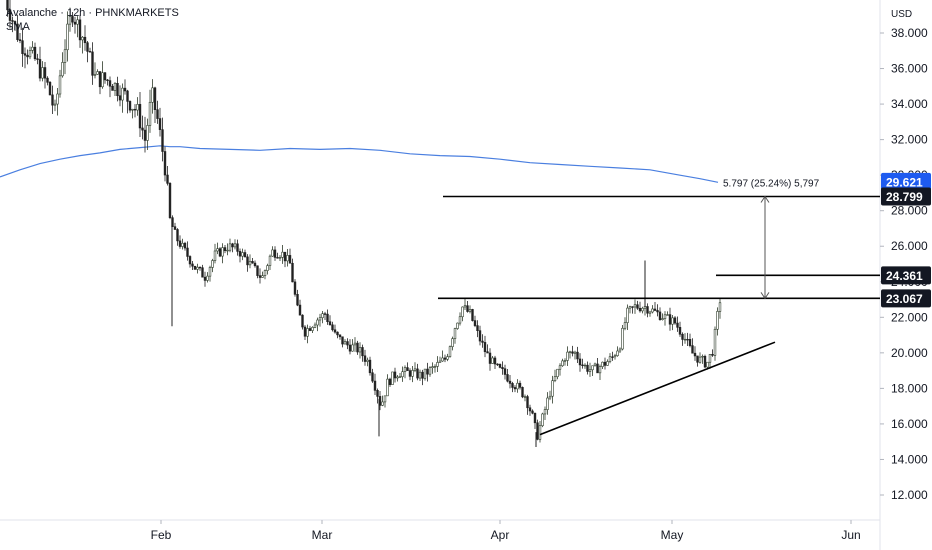  Describe the element at coordinates (909, 211) in the screenshot. I see `y-tick-label: 28.000` at that location.